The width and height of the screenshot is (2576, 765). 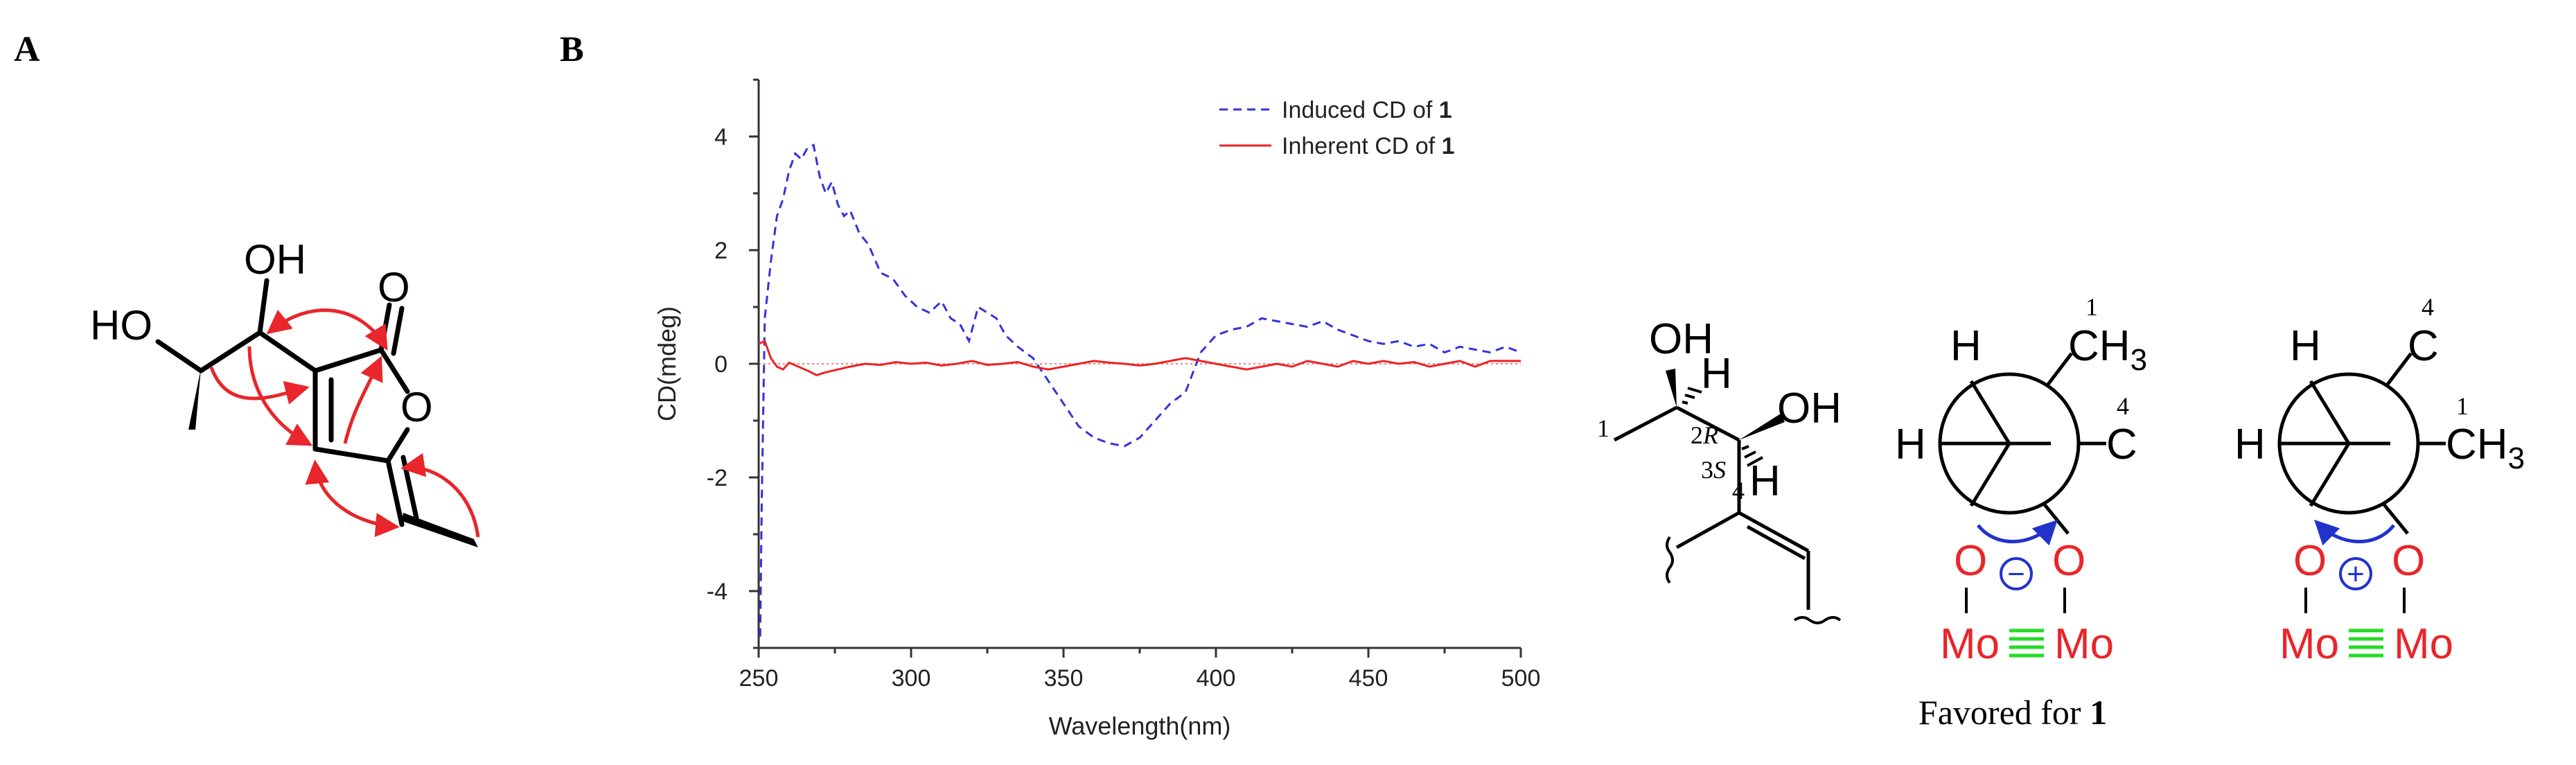 What do you see at coordinates (1710, 435) in the screenshot?
I see `c2-config: R` at bounding box center [1710, 435].